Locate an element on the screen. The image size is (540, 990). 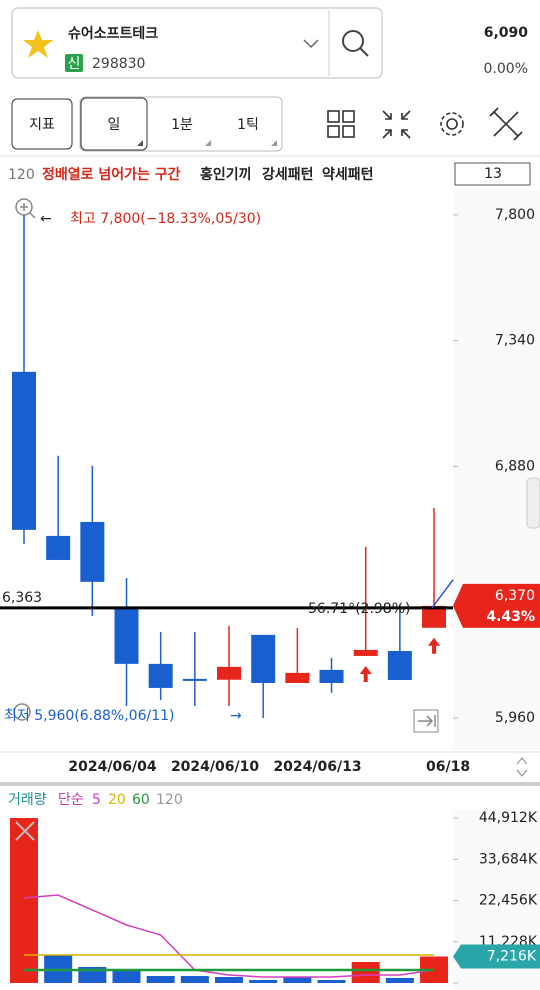
button-label: 지표 is located at coordinates (42, 125).